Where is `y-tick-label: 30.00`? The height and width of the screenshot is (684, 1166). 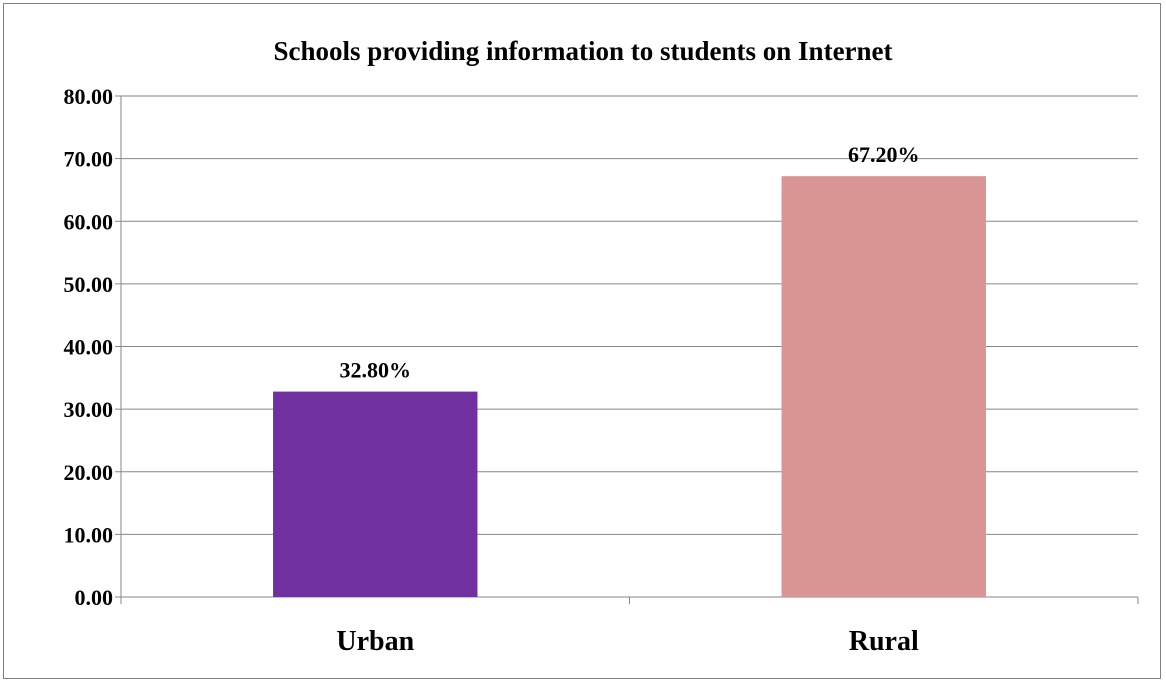
y-tick-label: 30.00 is located at coordinates (89, 409).